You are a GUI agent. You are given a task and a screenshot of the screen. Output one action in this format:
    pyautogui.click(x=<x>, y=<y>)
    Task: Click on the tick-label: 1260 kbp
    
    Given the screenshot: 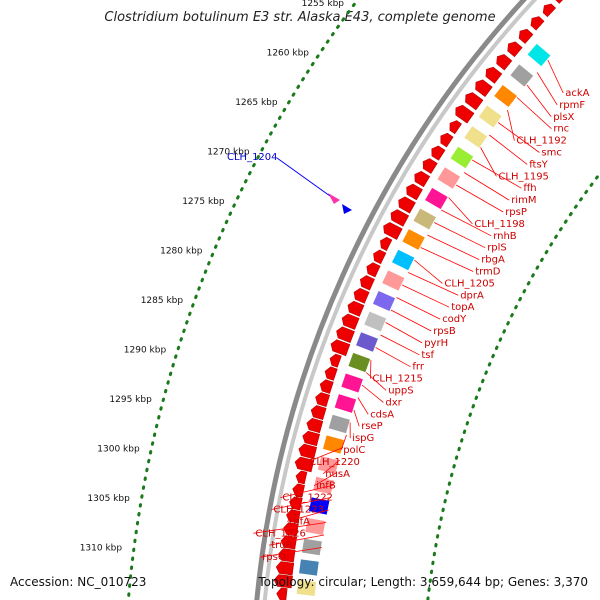 What is the action you would take?
    pyautogui.click(x=288, y=54)
    